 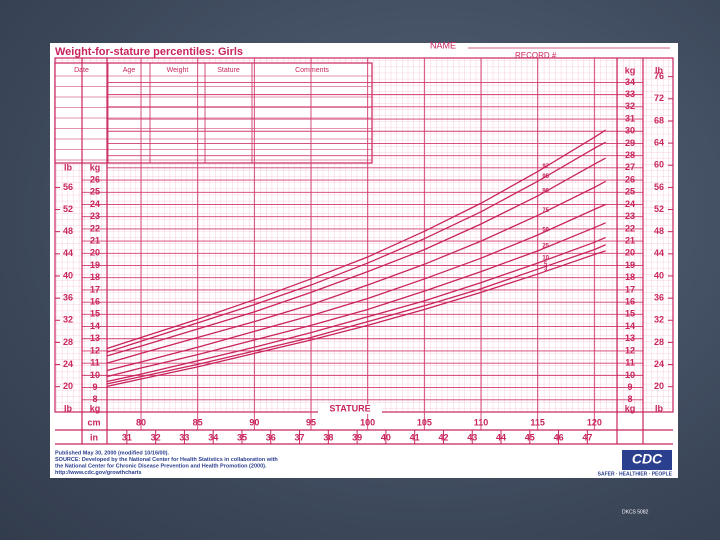 I want to click on lb-tick-label: 68, so click(x=659, y=120).